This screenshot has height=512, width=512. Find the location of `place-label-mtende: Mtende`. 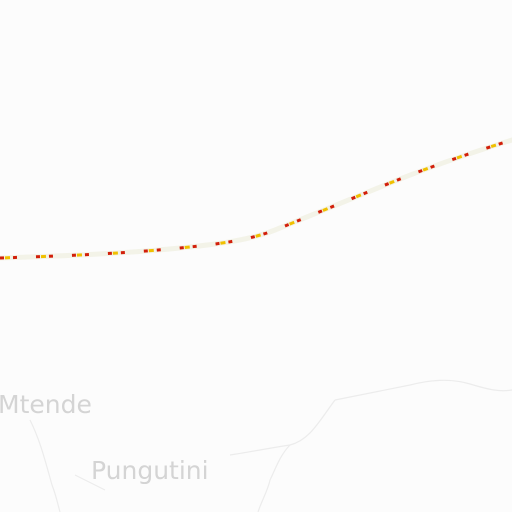

place-label-mtende: Mtende is located at coordinates (46, 404).